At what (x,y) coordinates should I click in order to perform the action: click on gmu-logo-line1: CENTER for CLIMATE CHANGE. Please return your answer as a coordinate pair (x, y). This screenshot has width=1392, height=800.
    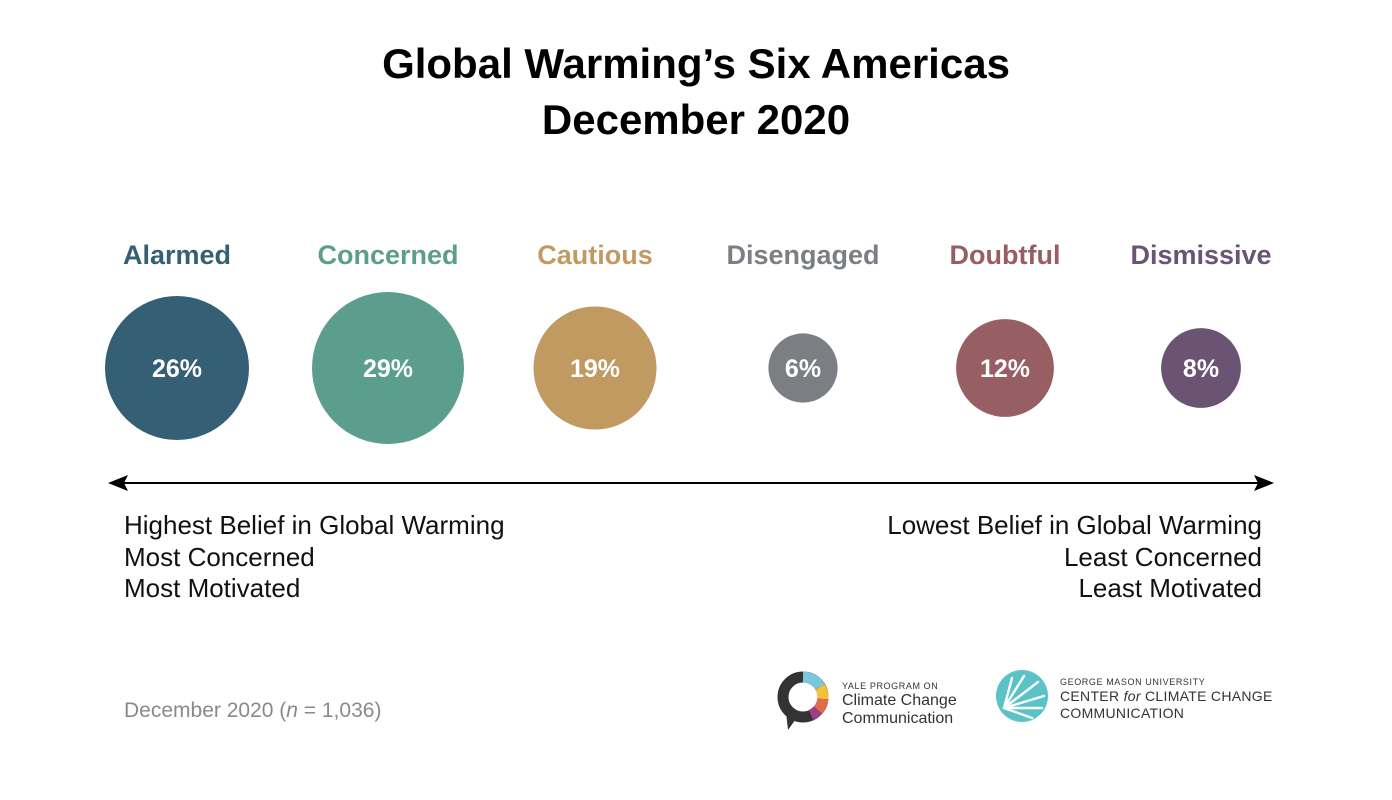
    Looking at the image, I should click on (1166, 696).